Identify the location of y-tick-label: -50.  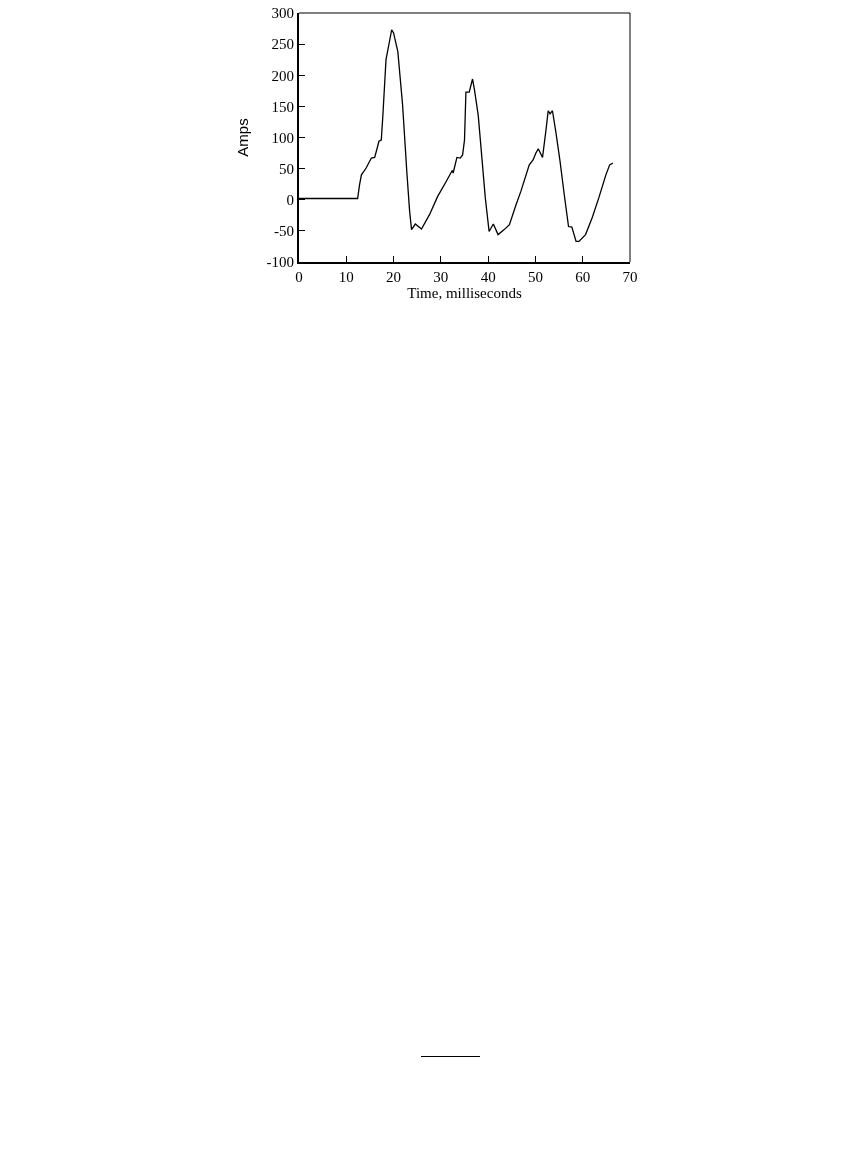
(284, 231).